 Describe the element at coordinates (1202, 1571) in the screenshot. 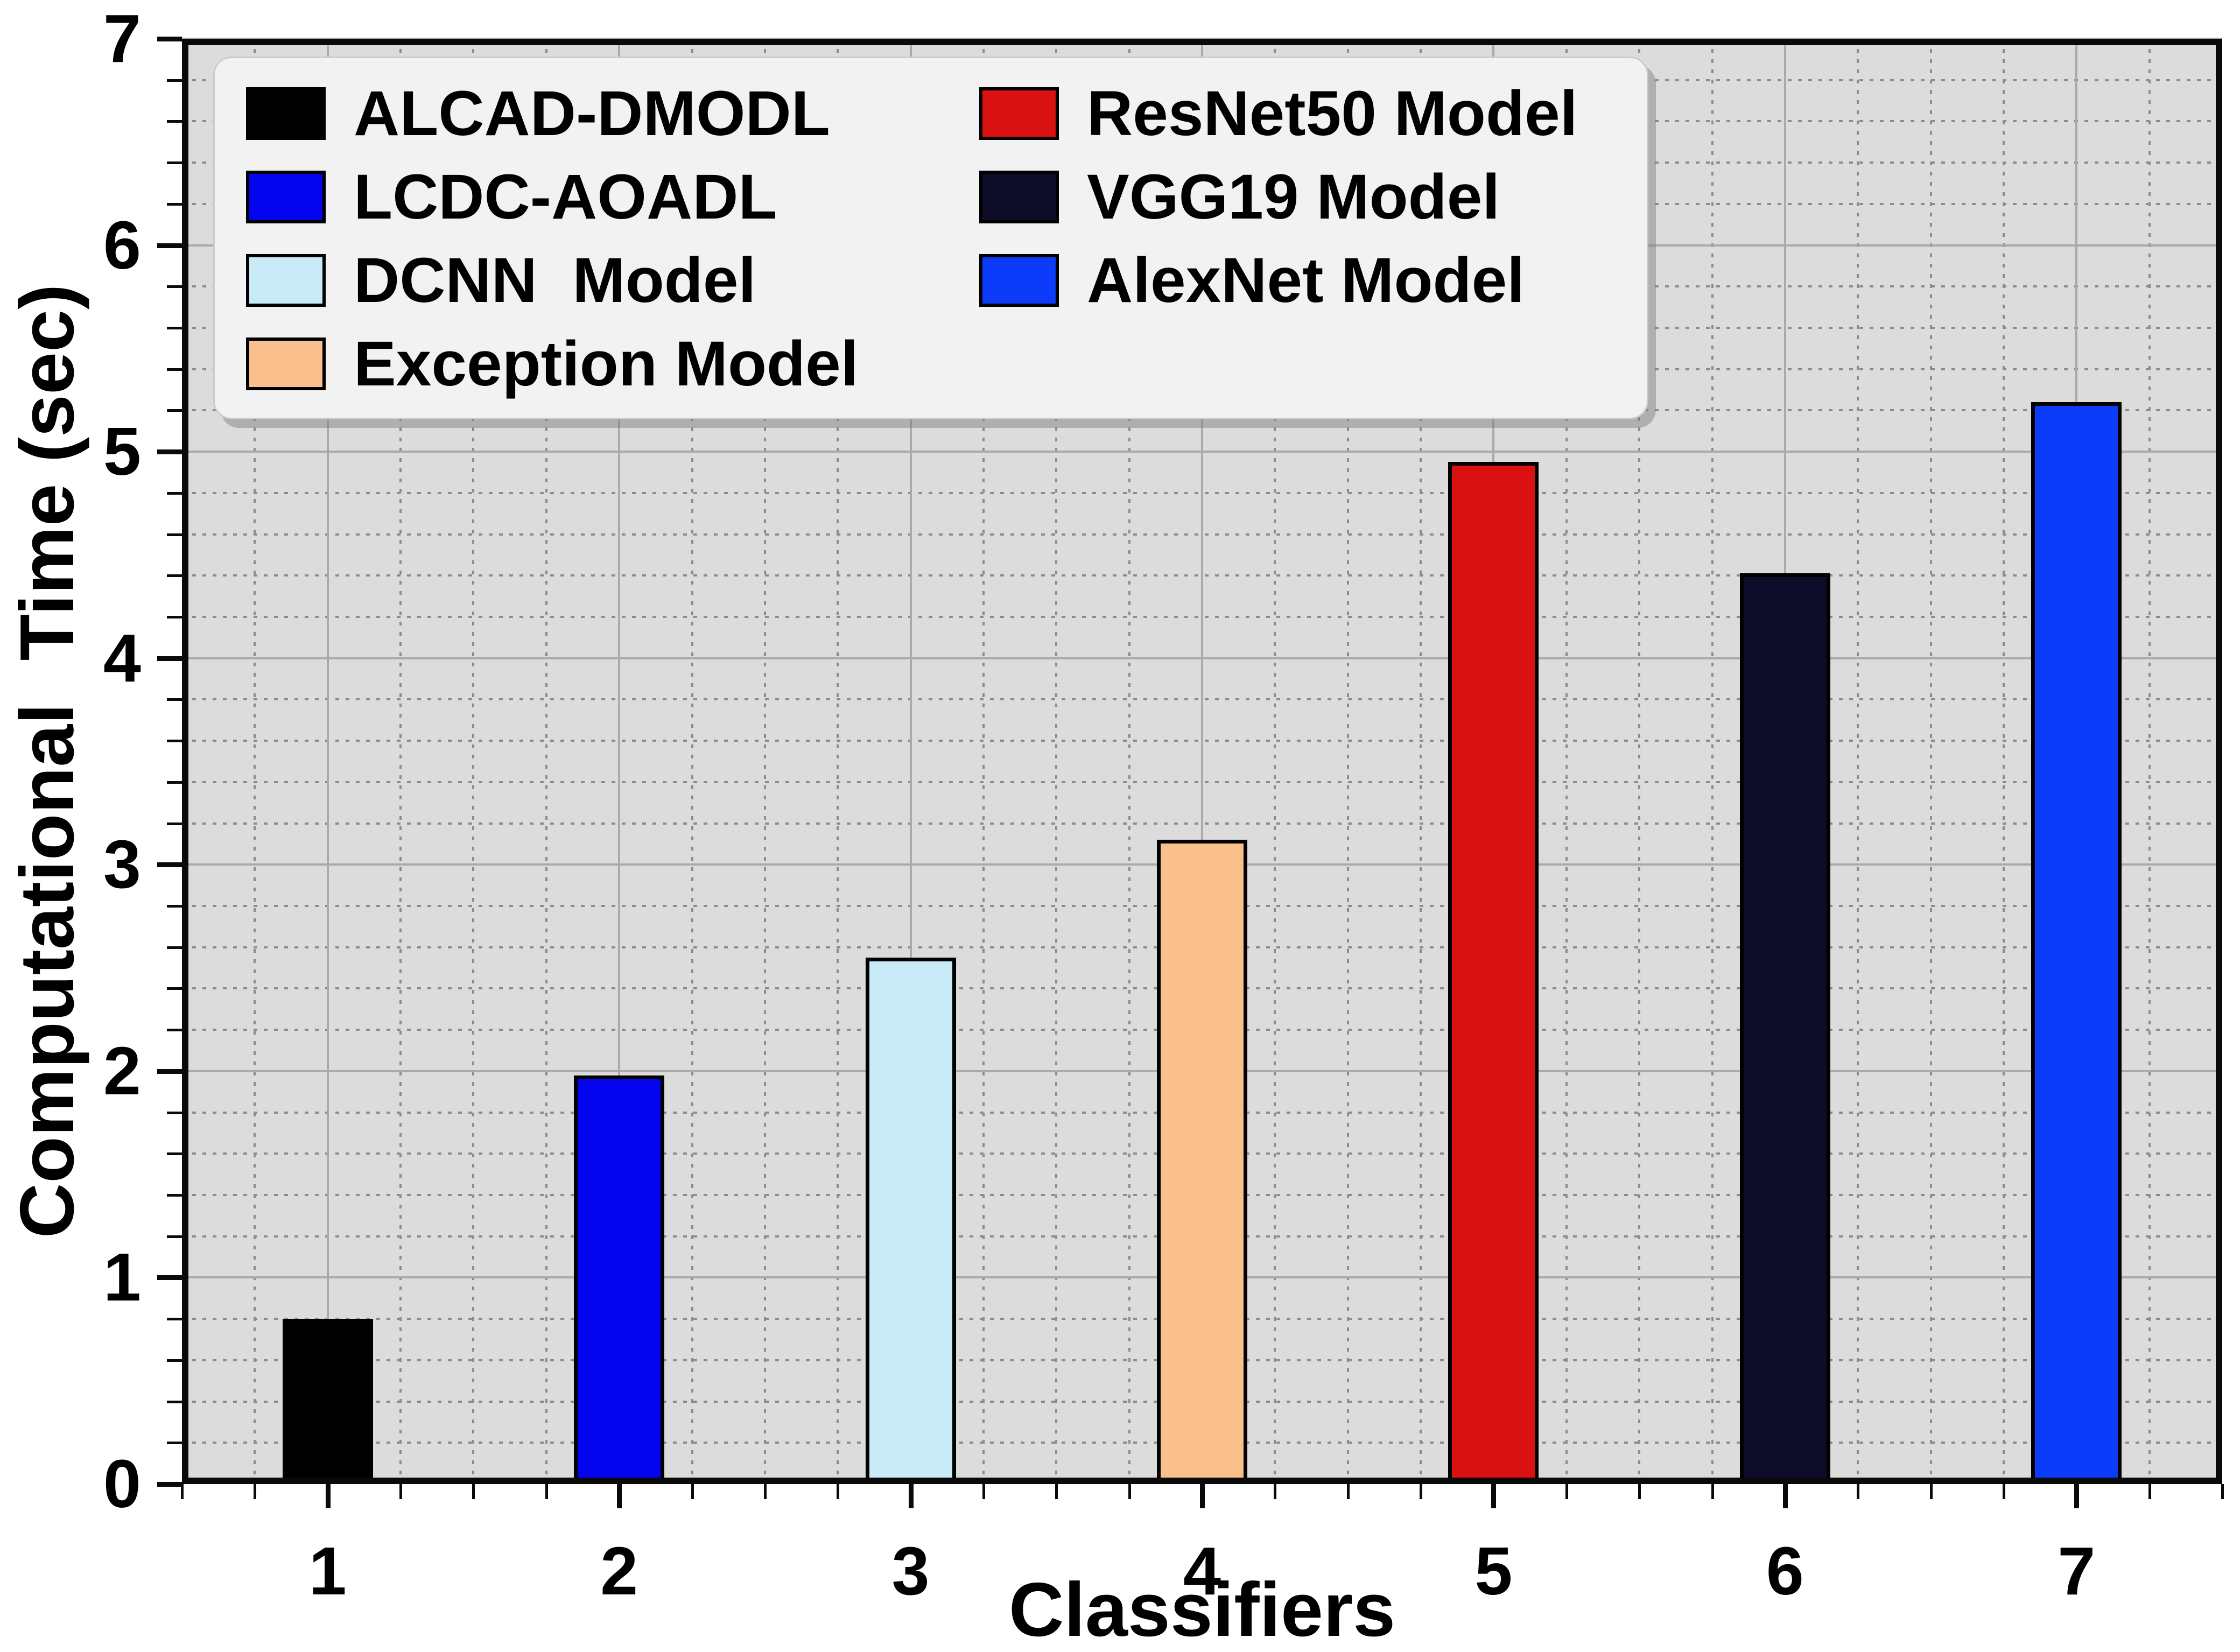

I see `x-tick-label: 4` at that location.